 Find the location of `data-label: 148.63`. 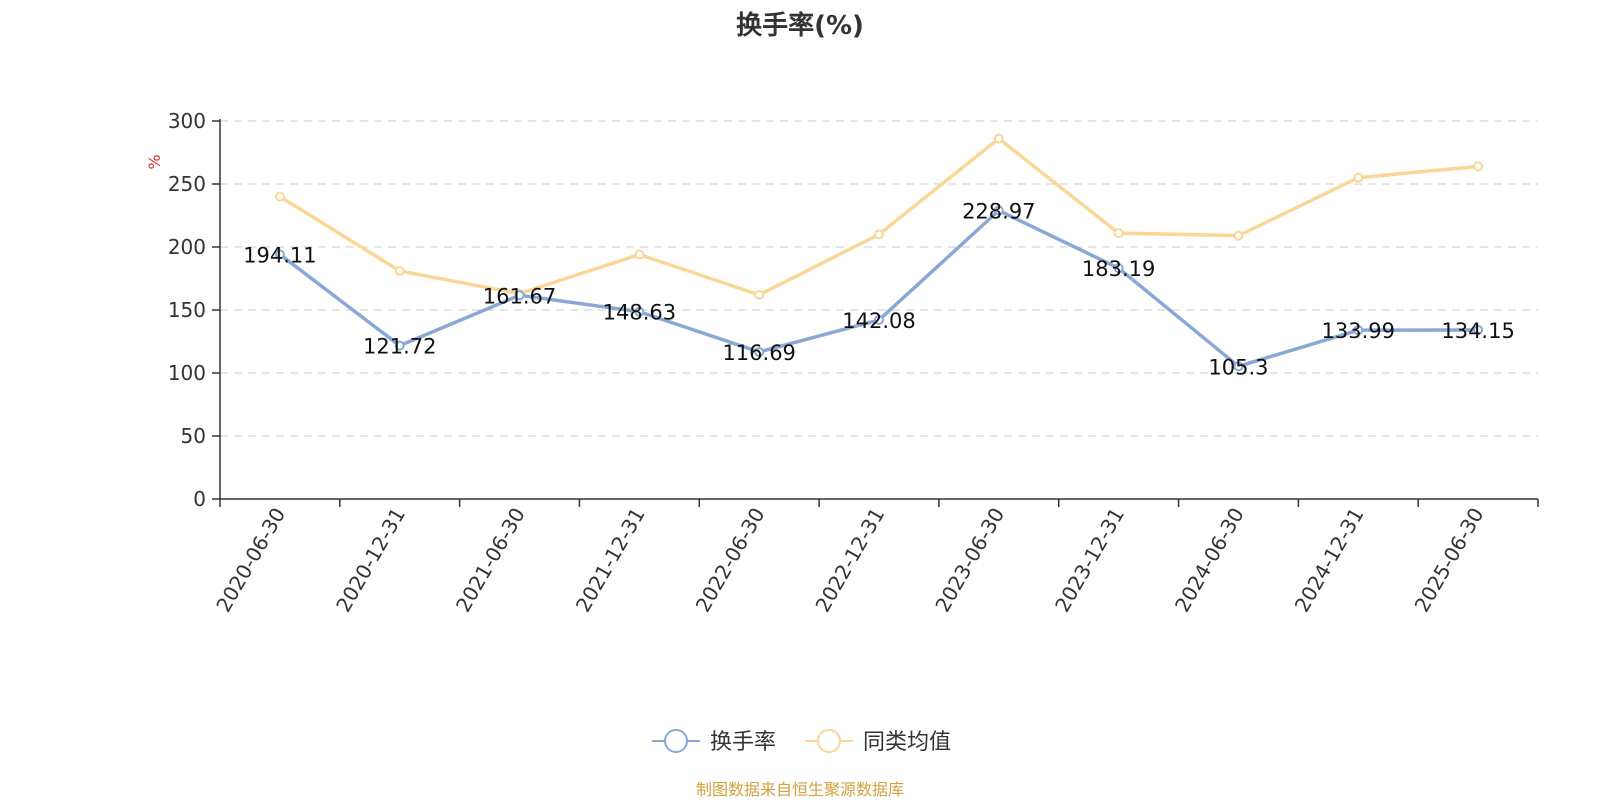

data-label: 148.63 is located at coordinates (639, 313).